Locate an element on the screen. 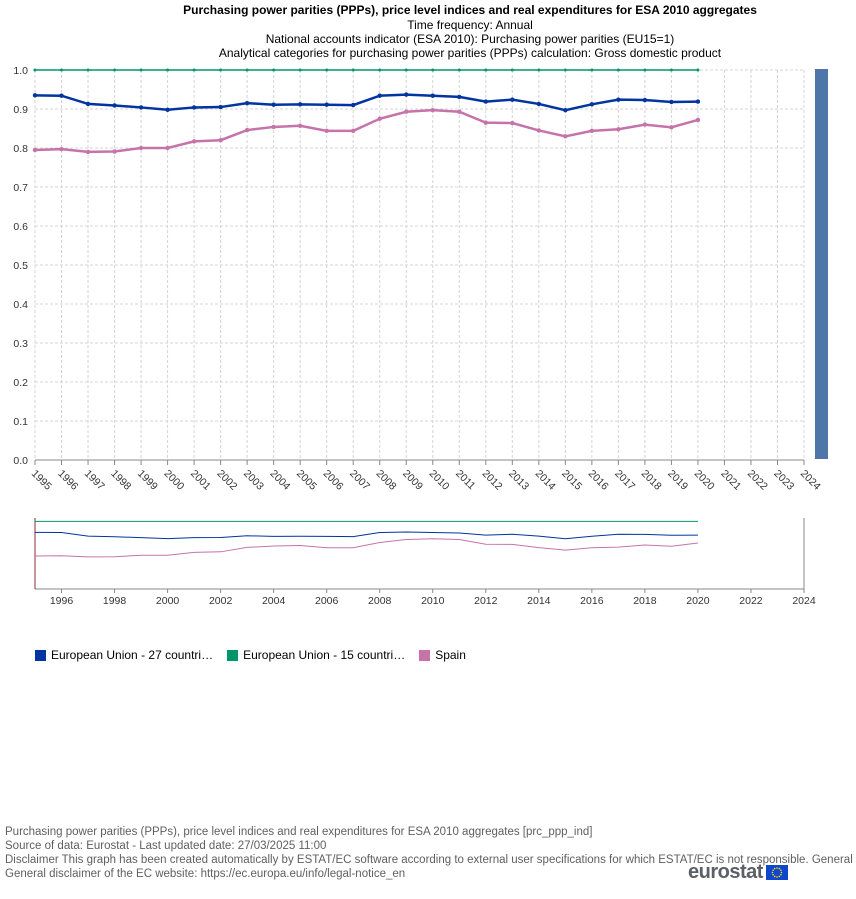 The image size is (856, 899). x-tick-label: 2000 is located at coordinates (173, 480).